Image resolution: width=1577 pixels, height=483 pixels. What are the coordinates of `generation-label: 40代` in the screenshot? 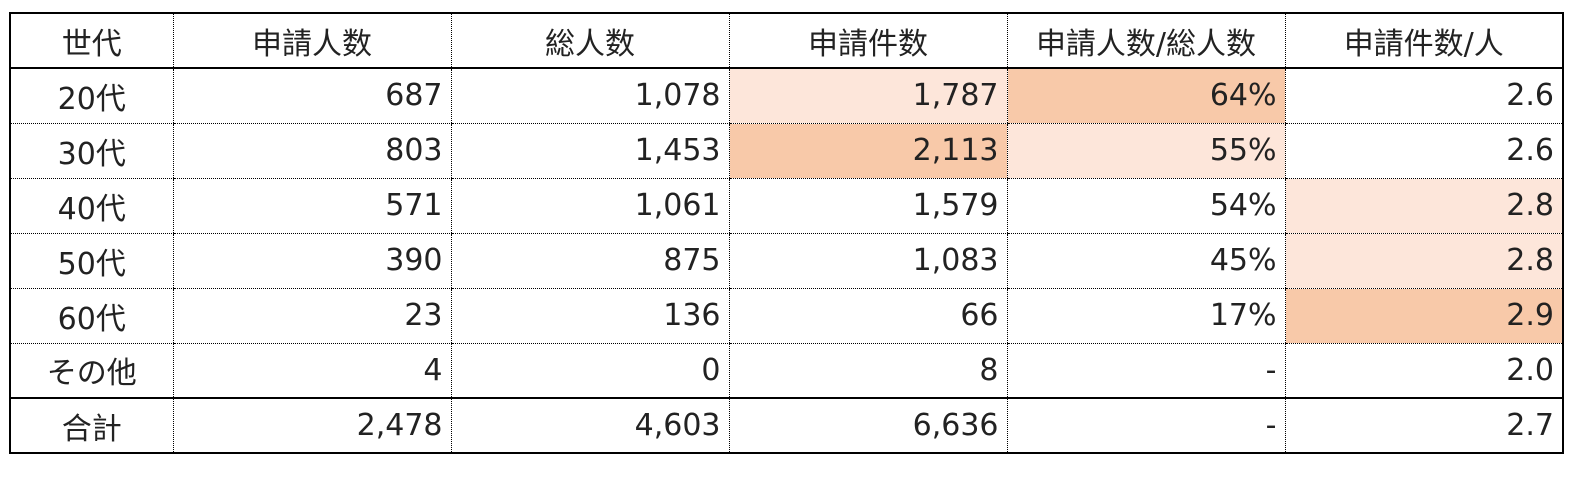 It's located at (91, 206).